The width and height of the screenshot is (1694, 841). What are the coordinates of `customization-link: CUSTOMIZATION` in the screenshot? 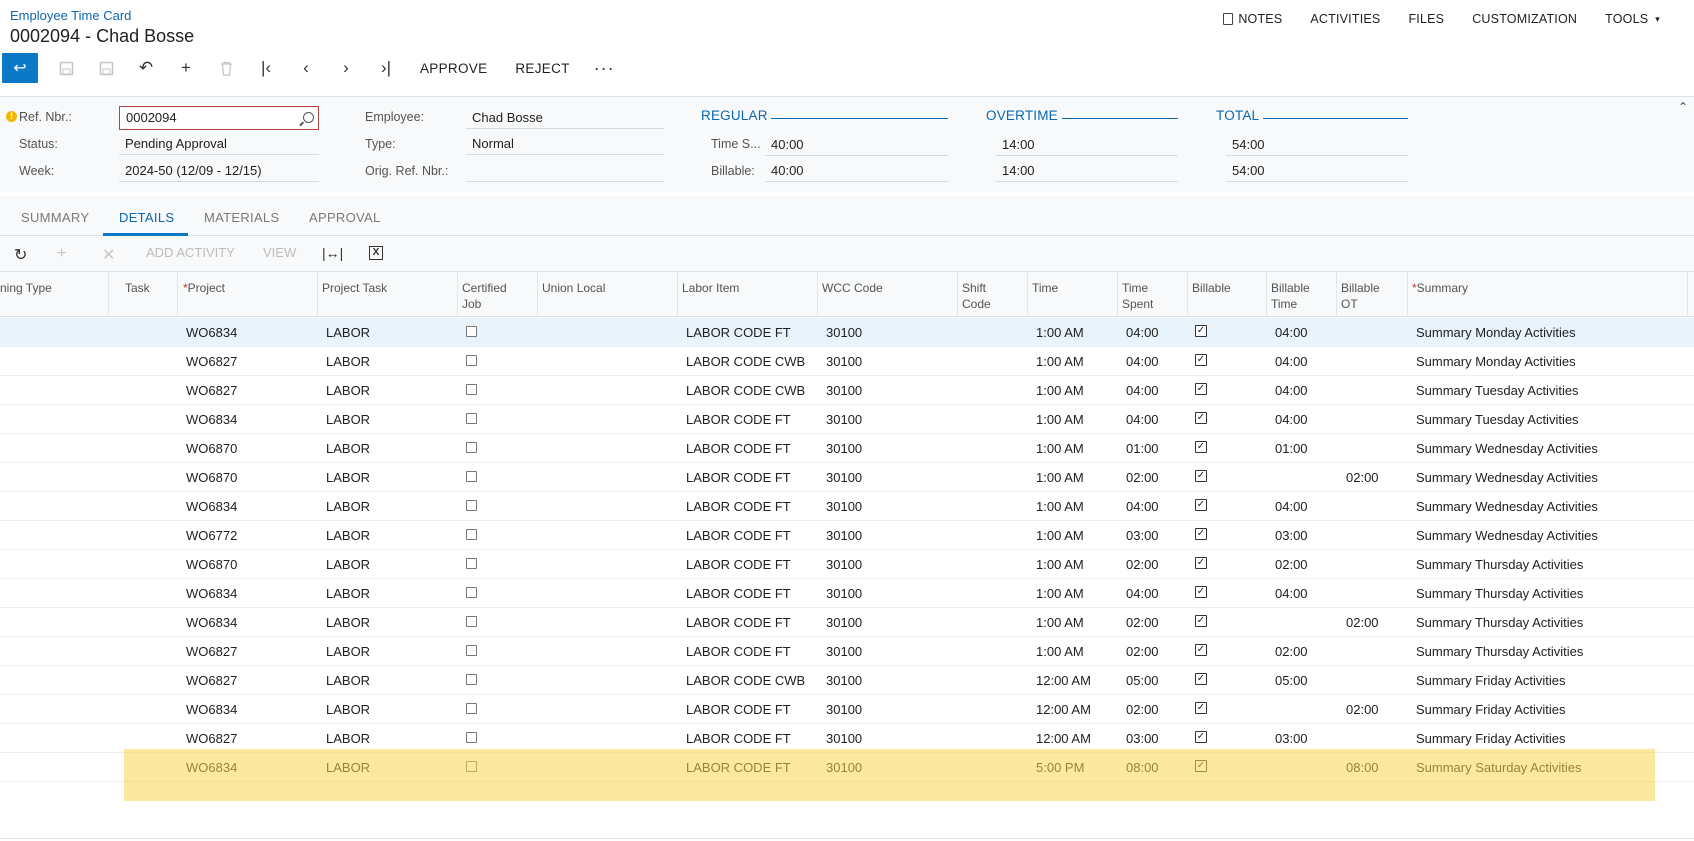 It's located at (1525, 19).